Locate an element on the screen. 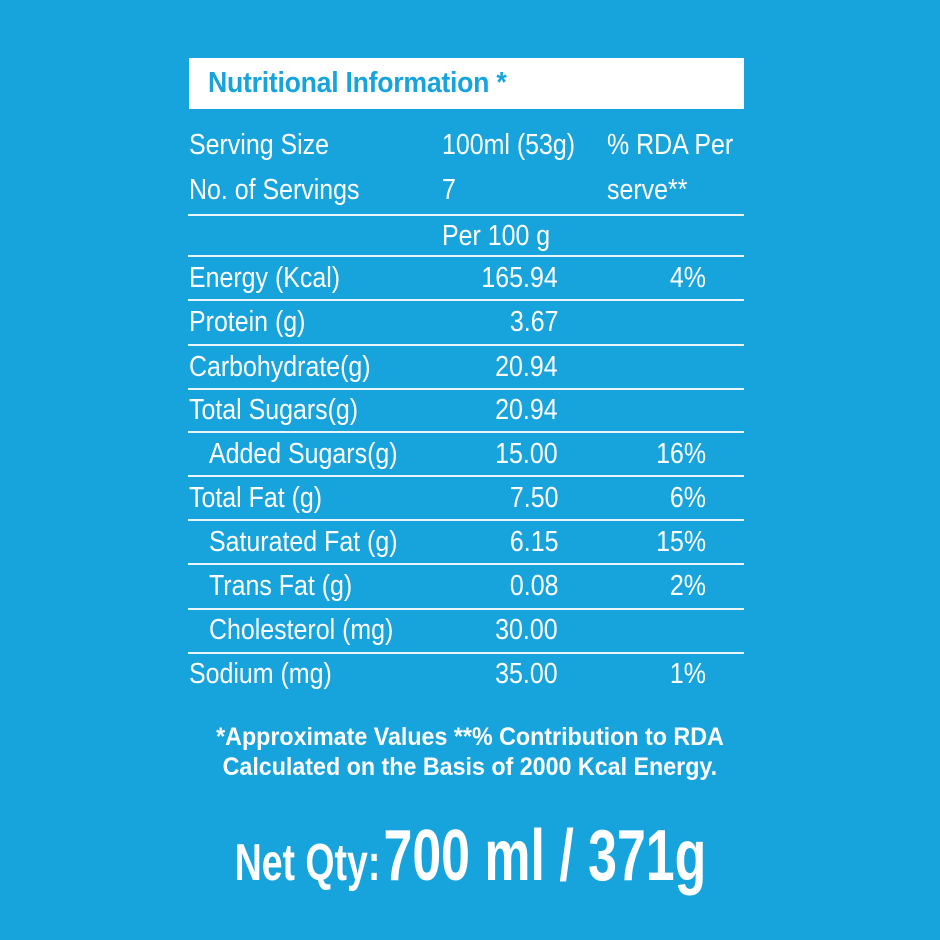 Image resolution: width=940 pixels, height=940 pixels. nutrient-label: Saturated Fat (g) is located at coordinates (303, 542).